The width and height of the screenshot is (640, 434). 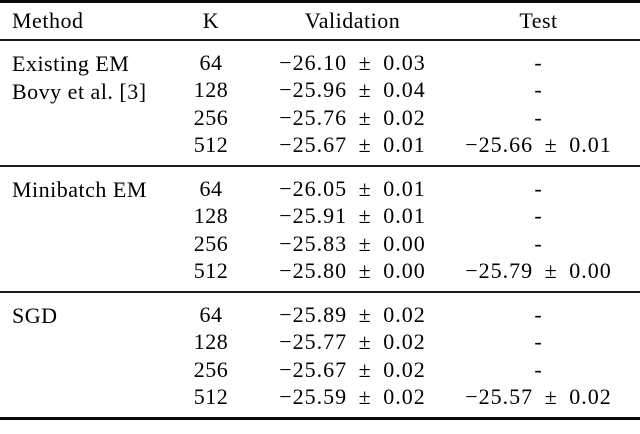 I want to click on test-cell: −25.57 ± 0.02, so click(x=538, y=396).